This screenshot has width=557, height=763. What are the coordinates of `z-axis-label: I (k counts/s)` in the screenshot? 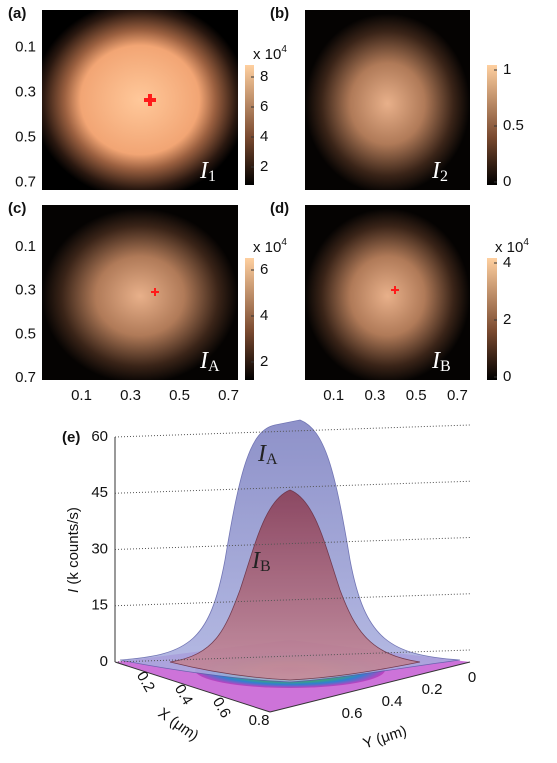 It's located at (73, 550).